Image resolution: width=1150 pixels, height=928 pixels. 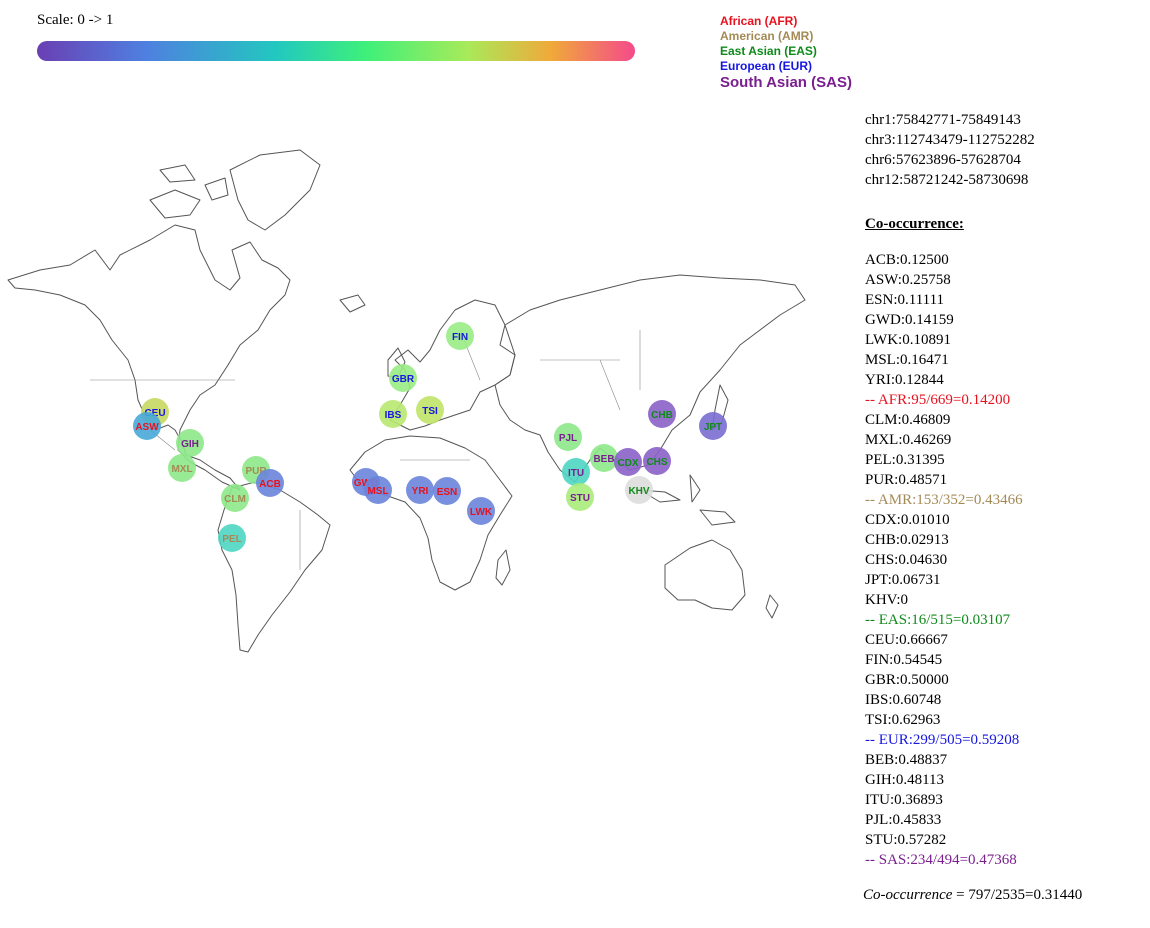 I want to click on population-marker-esn: ESN, so click(x=447, y=491).